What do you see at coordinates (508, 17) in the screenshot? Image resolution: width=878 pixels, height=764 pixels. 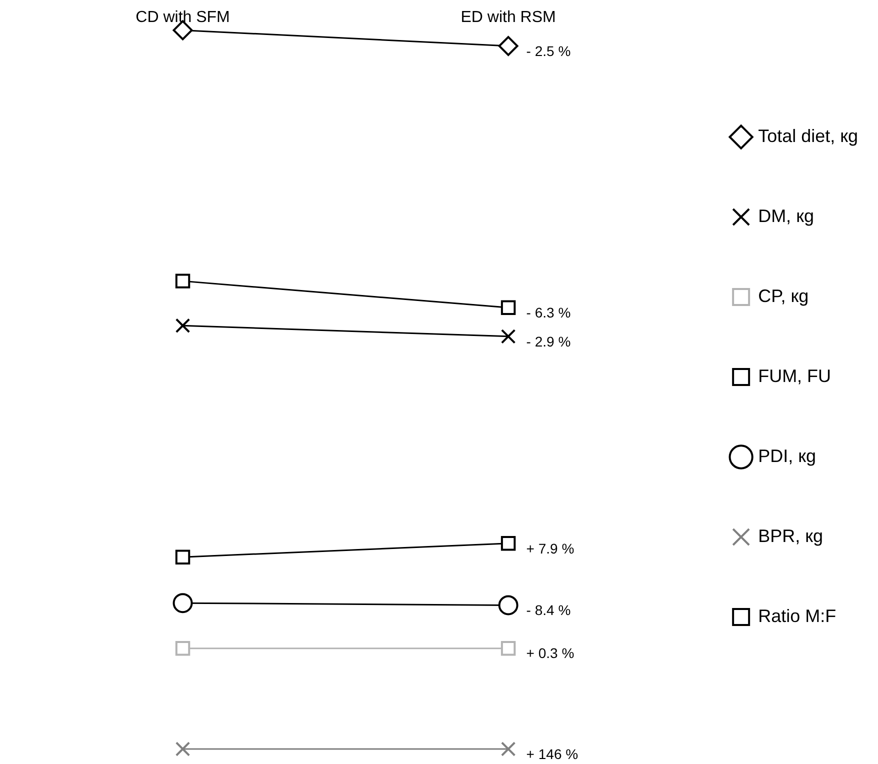 I see `x-tick-label: ED with RSM` at bounding box center [508, 17].